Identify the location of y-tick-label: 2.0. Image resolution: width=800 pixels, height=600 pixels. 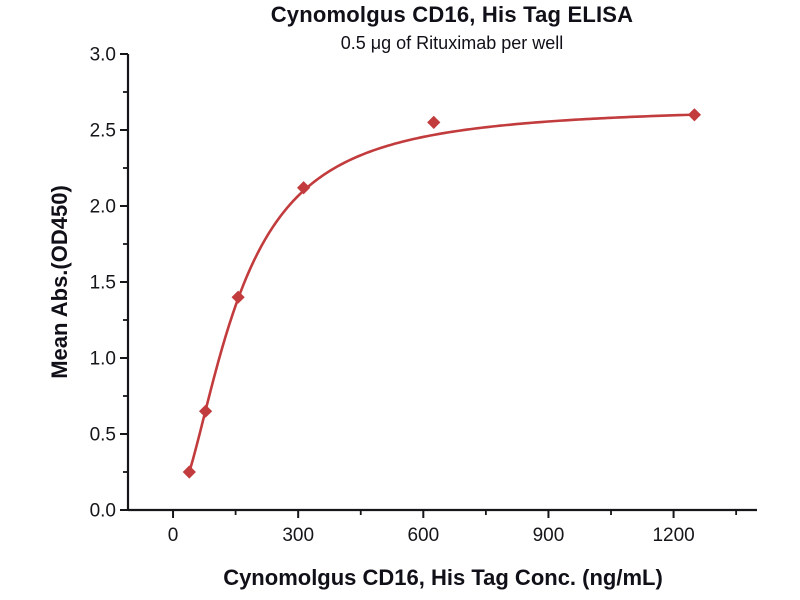
(103, 207).